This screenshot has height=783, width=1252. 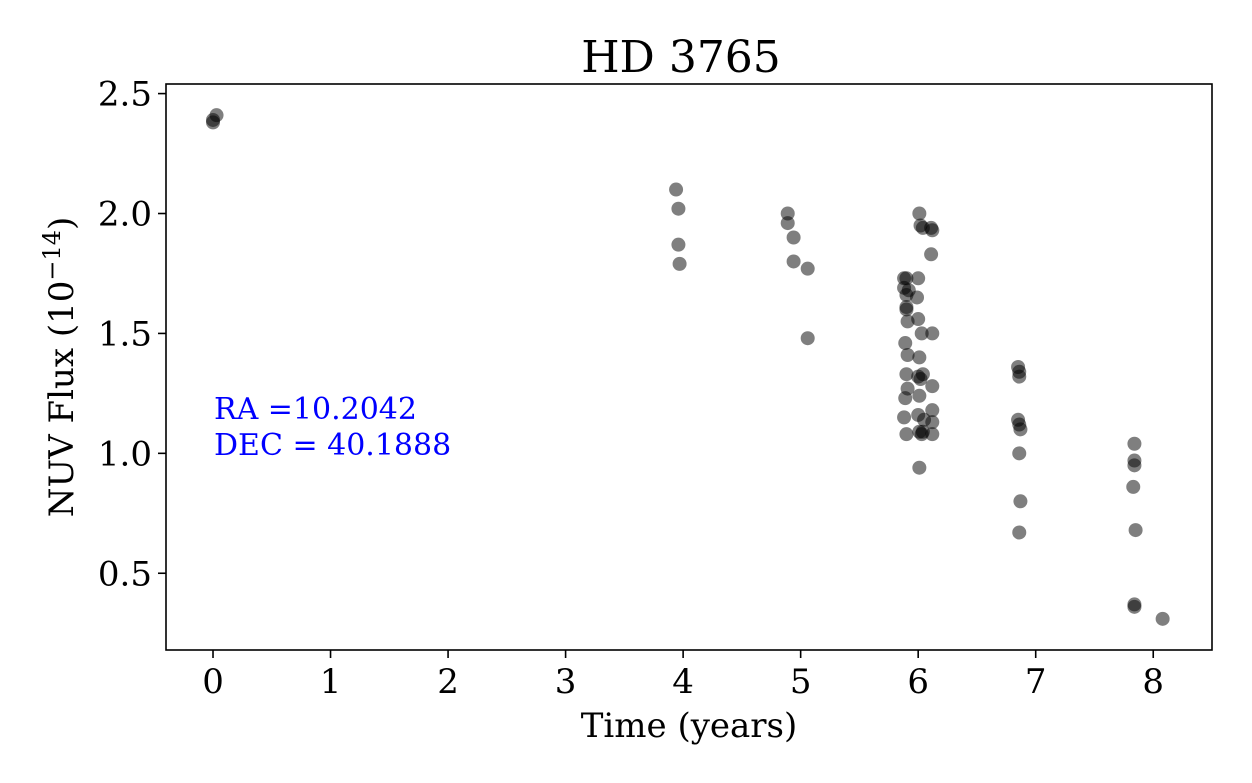 I want to click on x-tick-label: 1, so click(x=331, y=682).